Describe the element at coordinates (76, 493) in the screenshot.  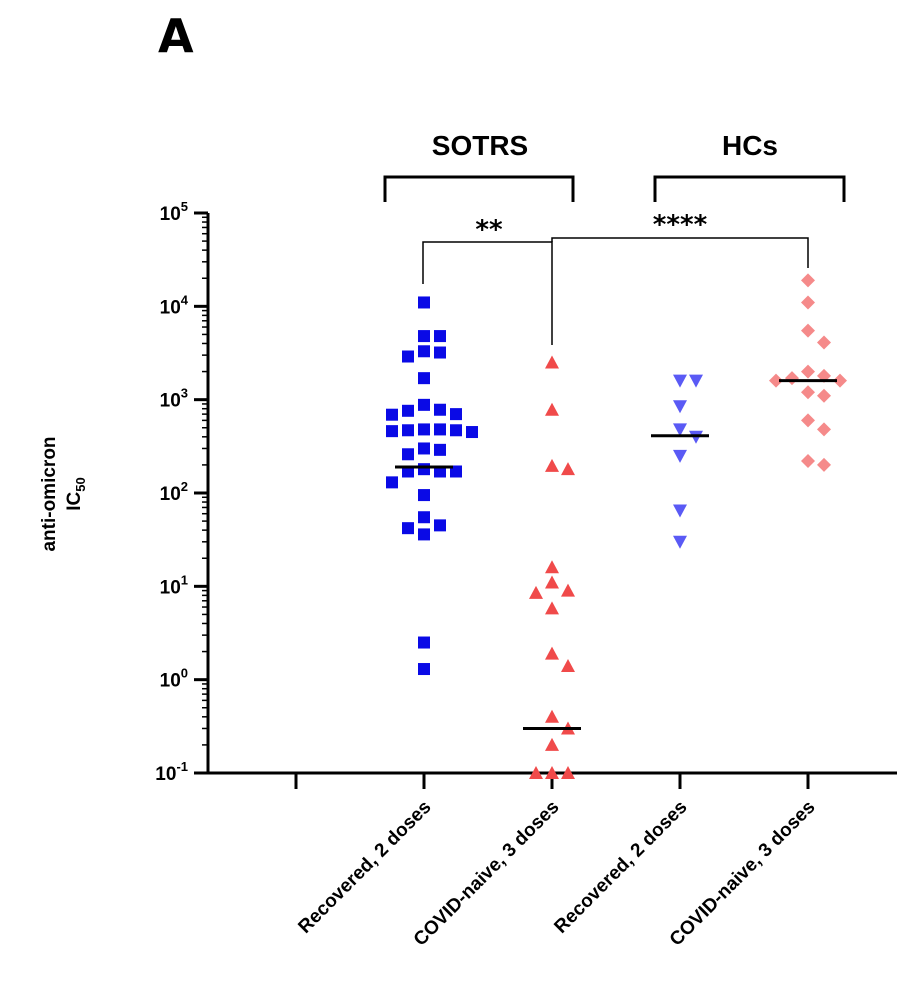
I see `y-axis-title-line2: IC50` at that location.